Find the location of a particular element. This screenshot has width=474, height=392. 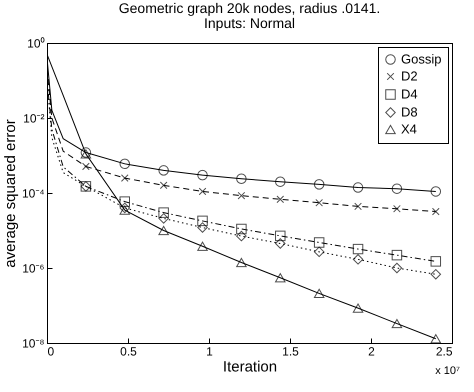

y-tick-label: 10⁻⁴ is located at coordinates (33, 193).